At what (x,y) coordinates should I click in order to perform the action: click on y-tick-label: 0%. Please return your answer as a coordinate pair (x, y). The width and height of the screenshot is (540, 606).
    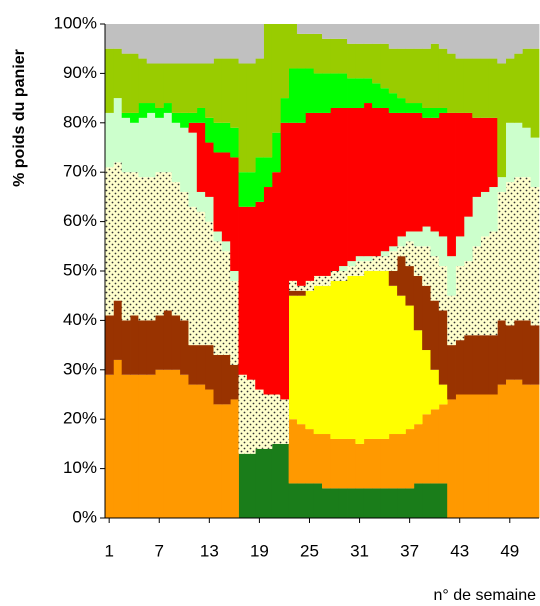
    Looking at the image, I should click on (84, 516).